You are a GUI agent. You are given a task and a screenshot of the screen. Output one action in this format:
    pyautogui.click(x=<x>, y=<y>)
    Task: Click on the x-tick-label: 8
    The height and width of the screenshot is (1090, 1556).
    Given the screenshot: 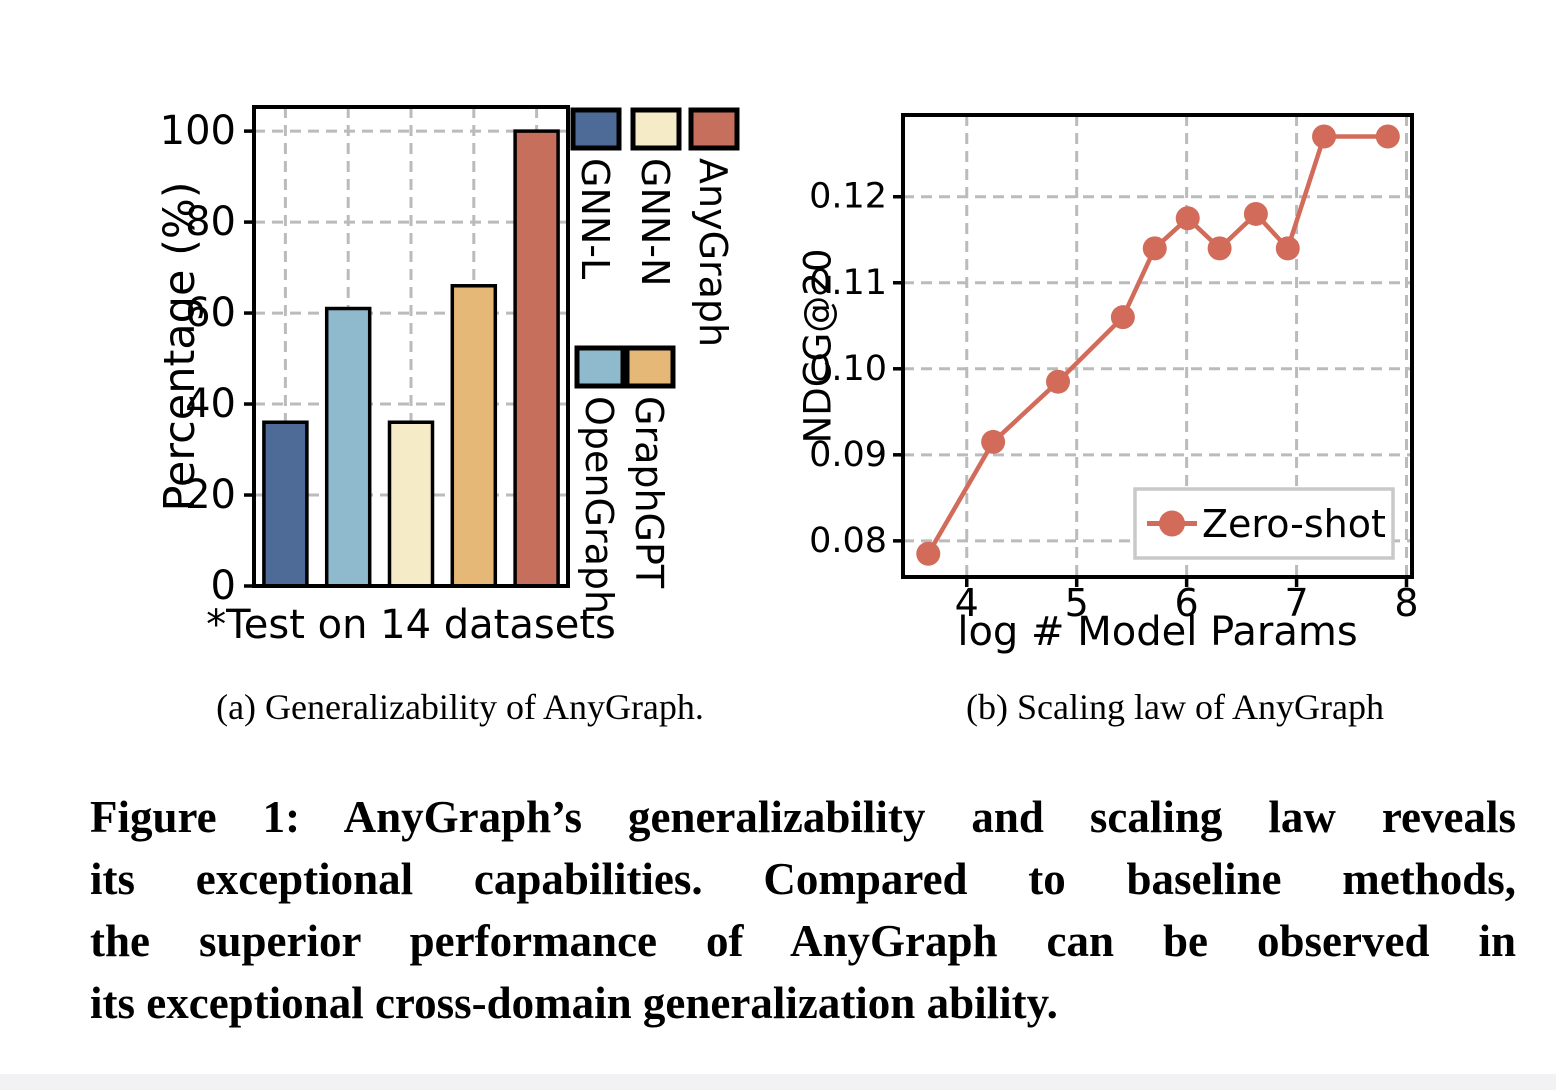 What is the action you would take?
    pyautogui.click(x=1406, y=603)
    